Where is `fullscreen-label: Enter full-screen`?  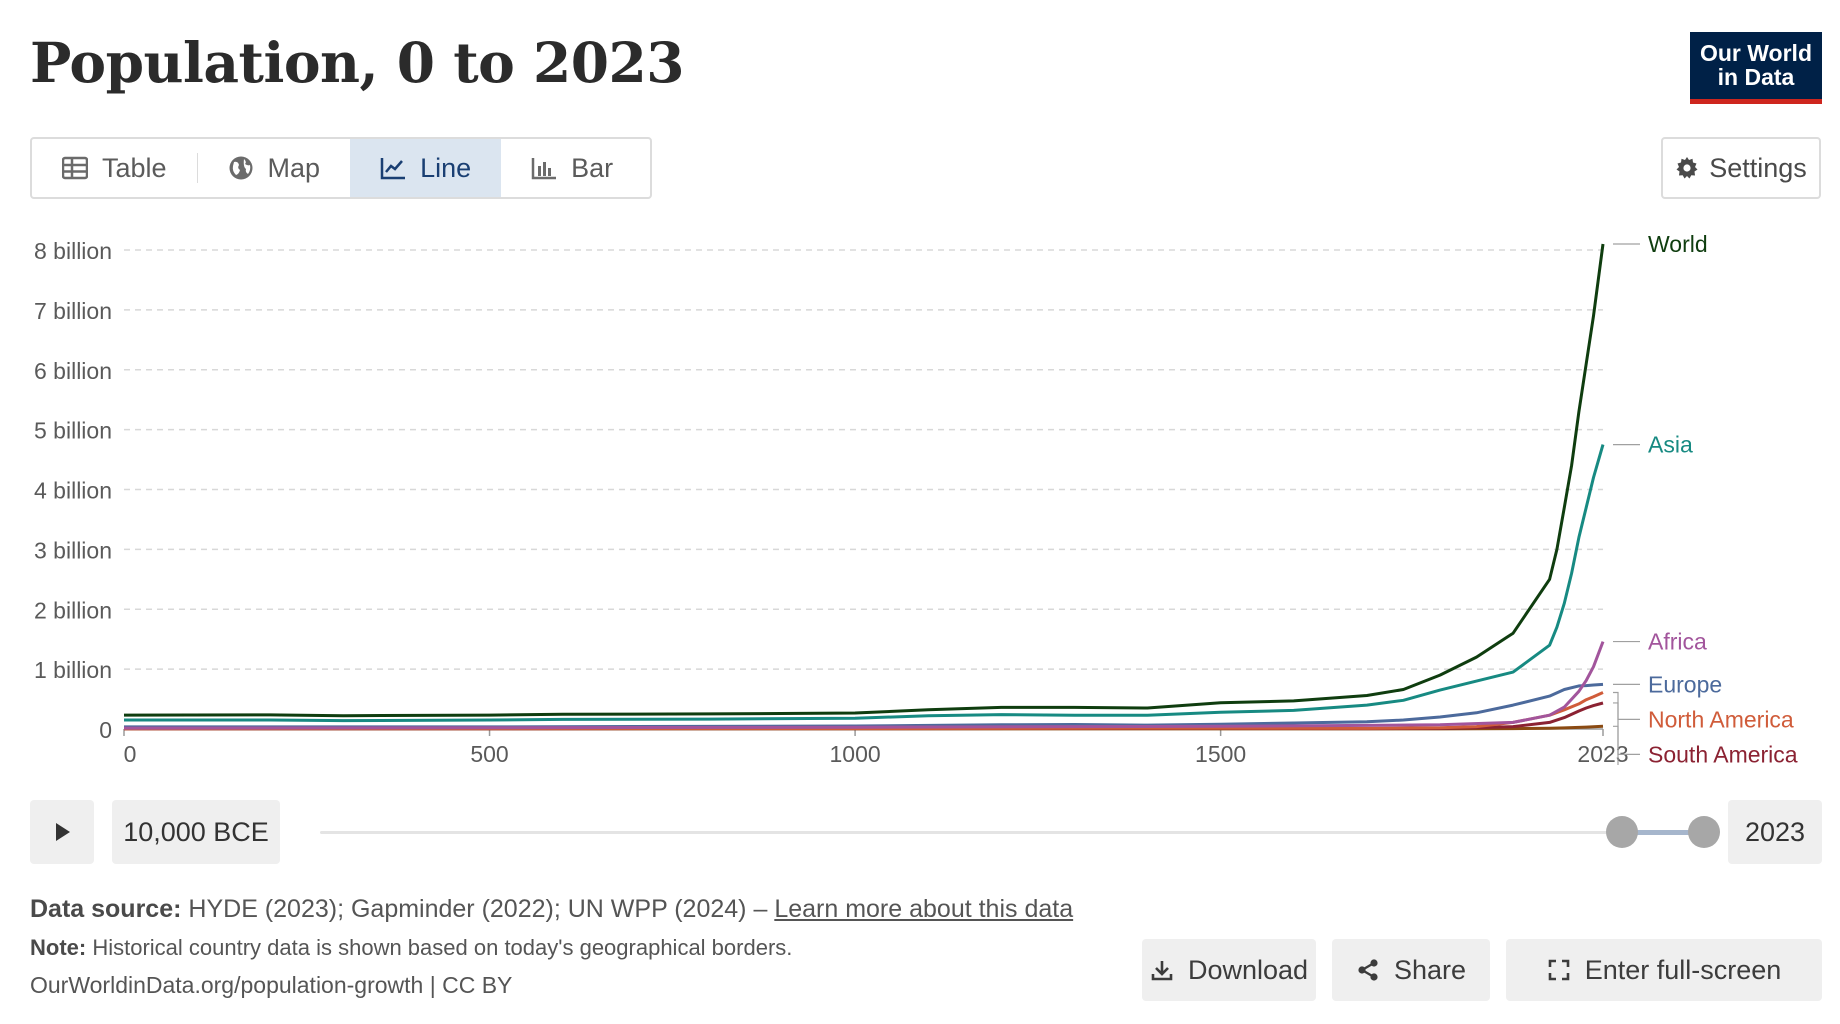
fullscreen-label: Enter full-screen is located at coordinates (1683, 969).